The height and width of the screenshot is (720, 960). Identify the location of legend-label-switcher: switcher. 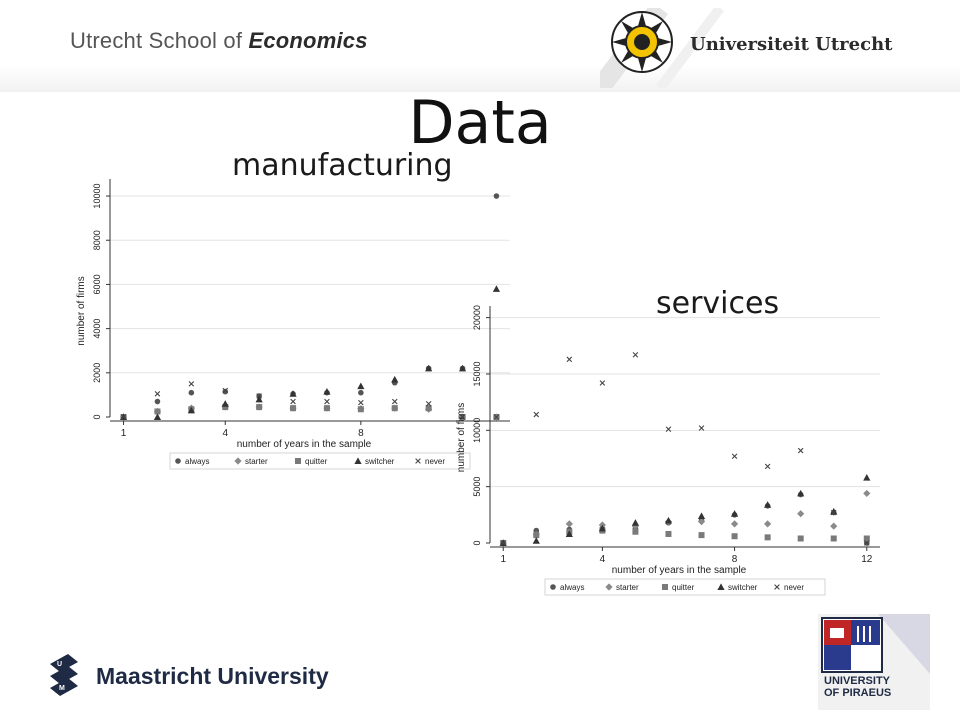
(380, 461).